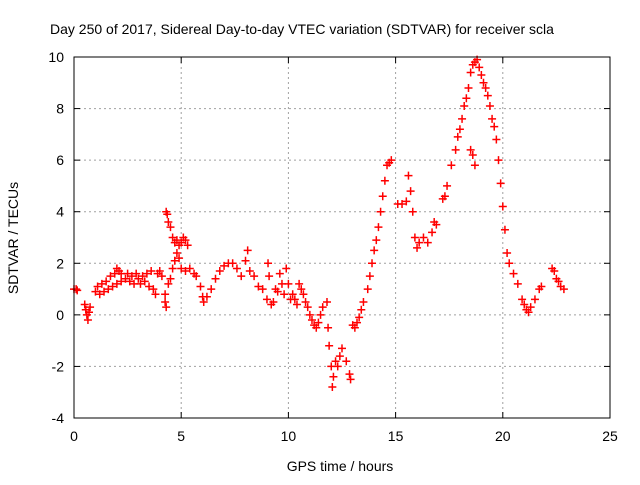  What do you see at coordinates (289, 436) in the screenshot?
I see `x-tick-label: 10` at bounding box center [289, 436].